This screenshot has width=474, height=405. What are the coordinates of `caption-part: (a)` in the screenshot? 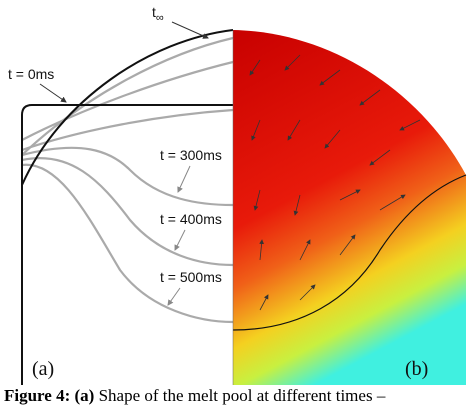 It's located at (85, 395).